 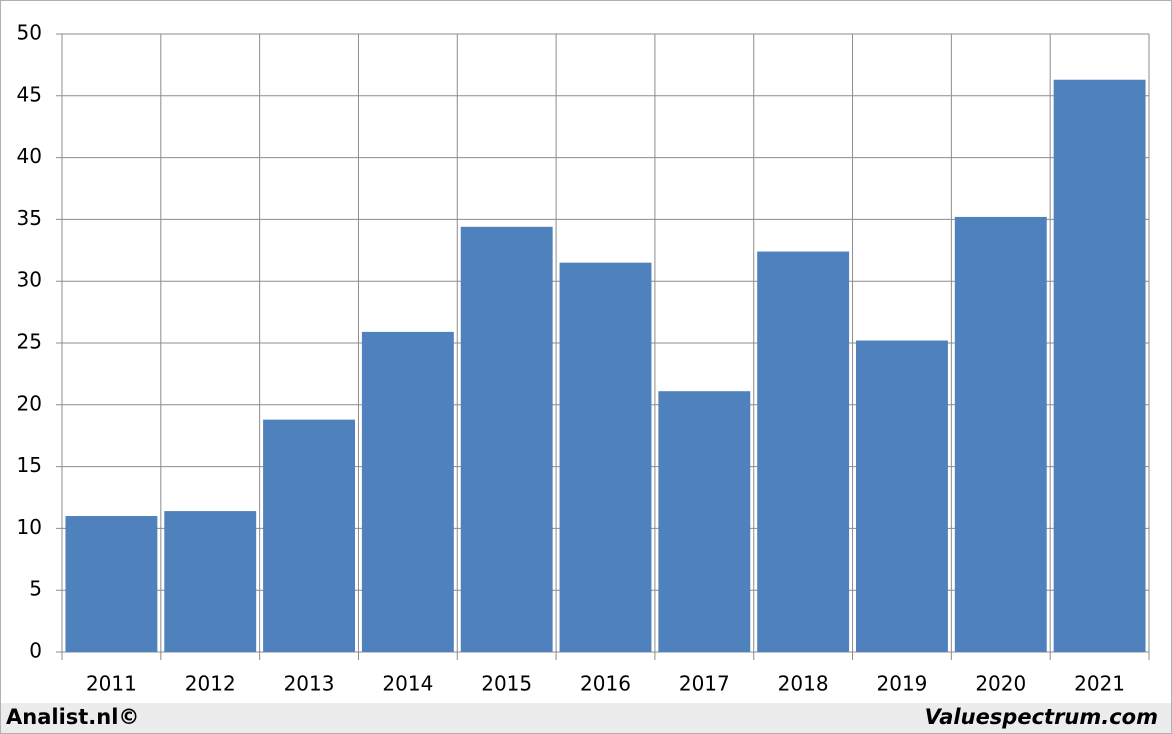 What do you see at coordinates (29, 280) in the screenshot?
I see `y-tick-label: 30` at bounding box center [29, 280].